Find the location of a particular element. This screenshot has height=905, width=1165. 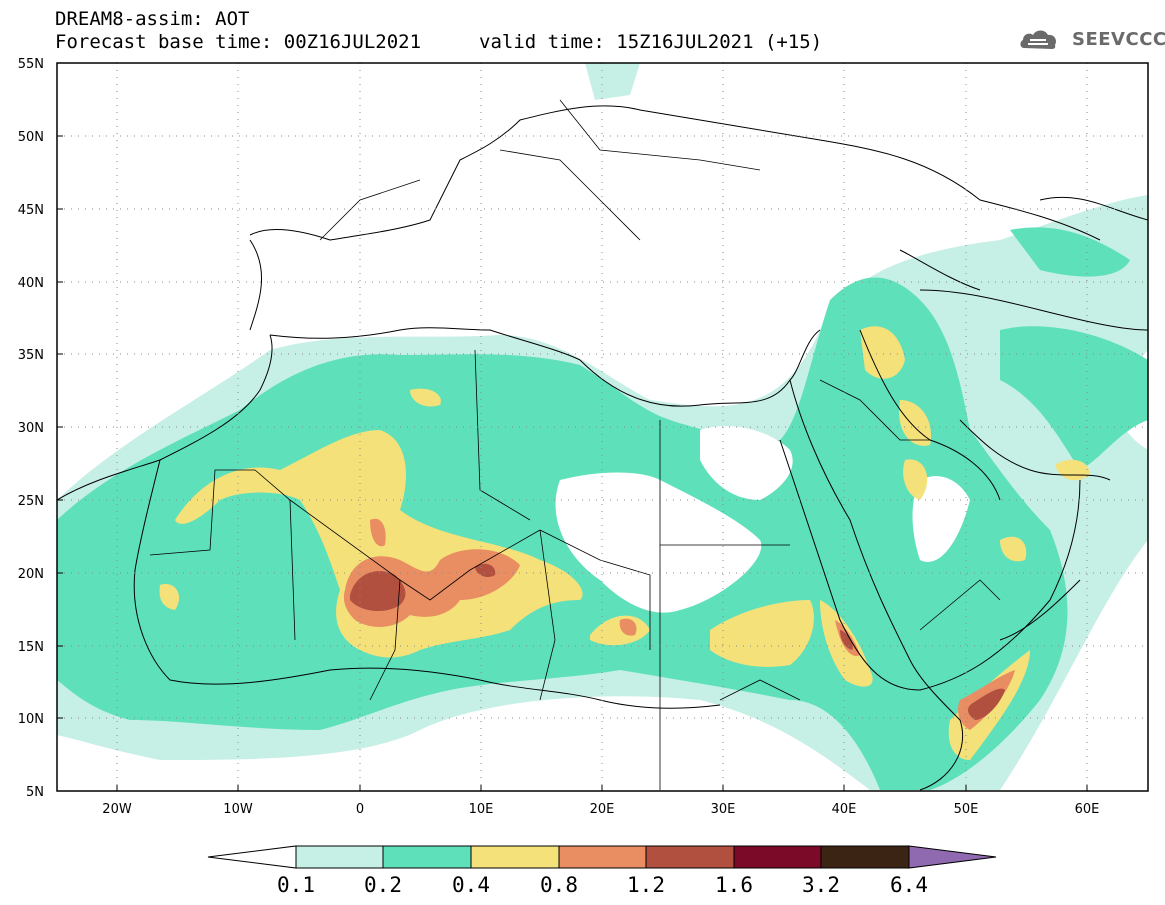

lat-label: 25N is located at coordinates (31, 501).